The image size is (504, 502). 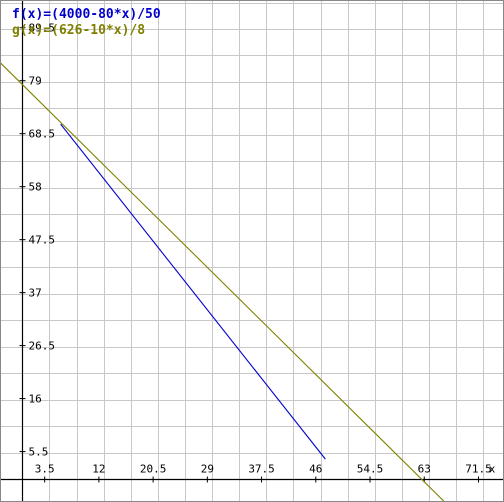 I want to click on legend-entry-2: g(x)=(626-10*x)/8, so click(x=78, y=30).